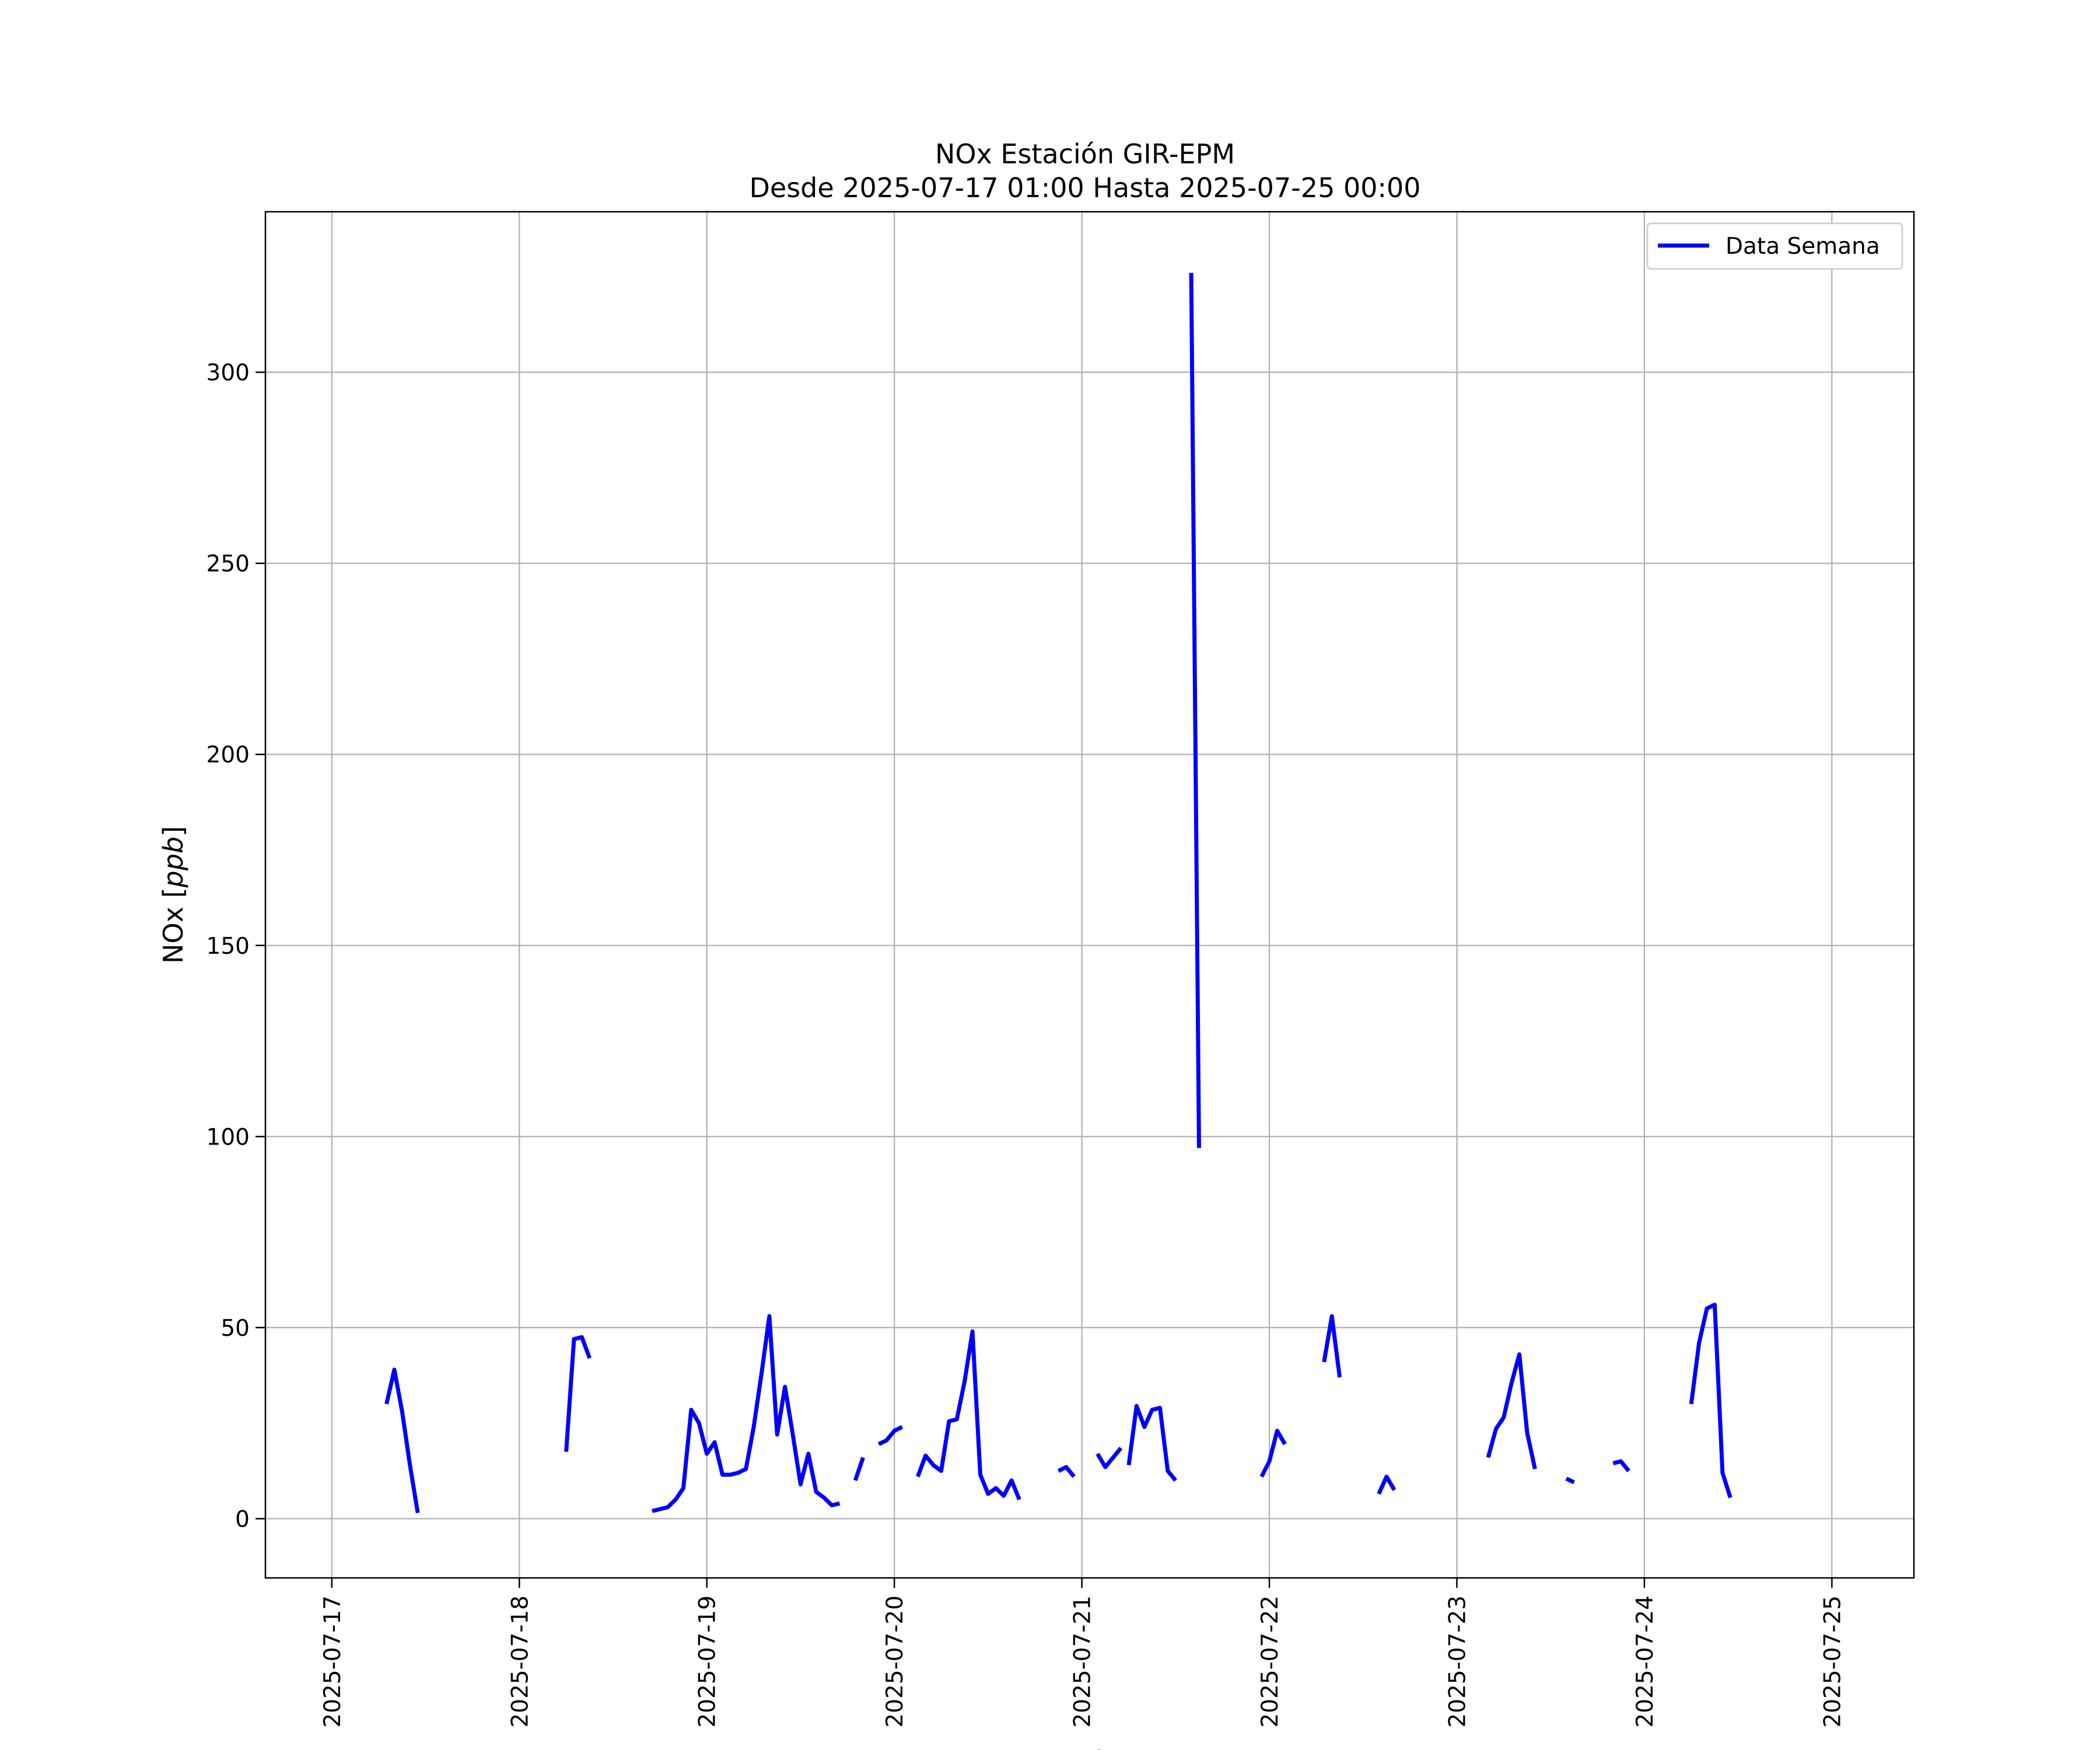  What do you see at coordinates (1085, 154) in the screenshot?
I see `chart-title: NOx Estación GIR-EPM` at bounding box center [1085, 154].